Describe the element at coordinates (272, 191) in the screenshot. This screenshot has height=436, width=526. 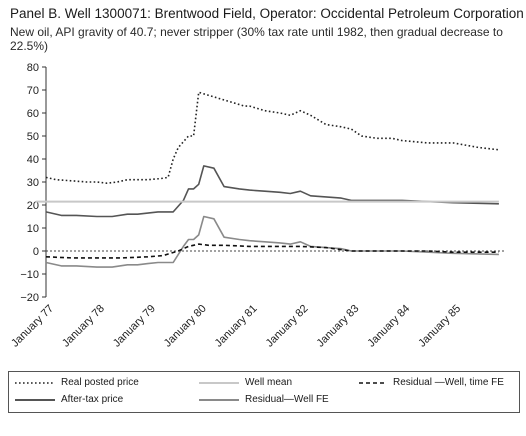
I see `series-line-after-tax-price` at that location.